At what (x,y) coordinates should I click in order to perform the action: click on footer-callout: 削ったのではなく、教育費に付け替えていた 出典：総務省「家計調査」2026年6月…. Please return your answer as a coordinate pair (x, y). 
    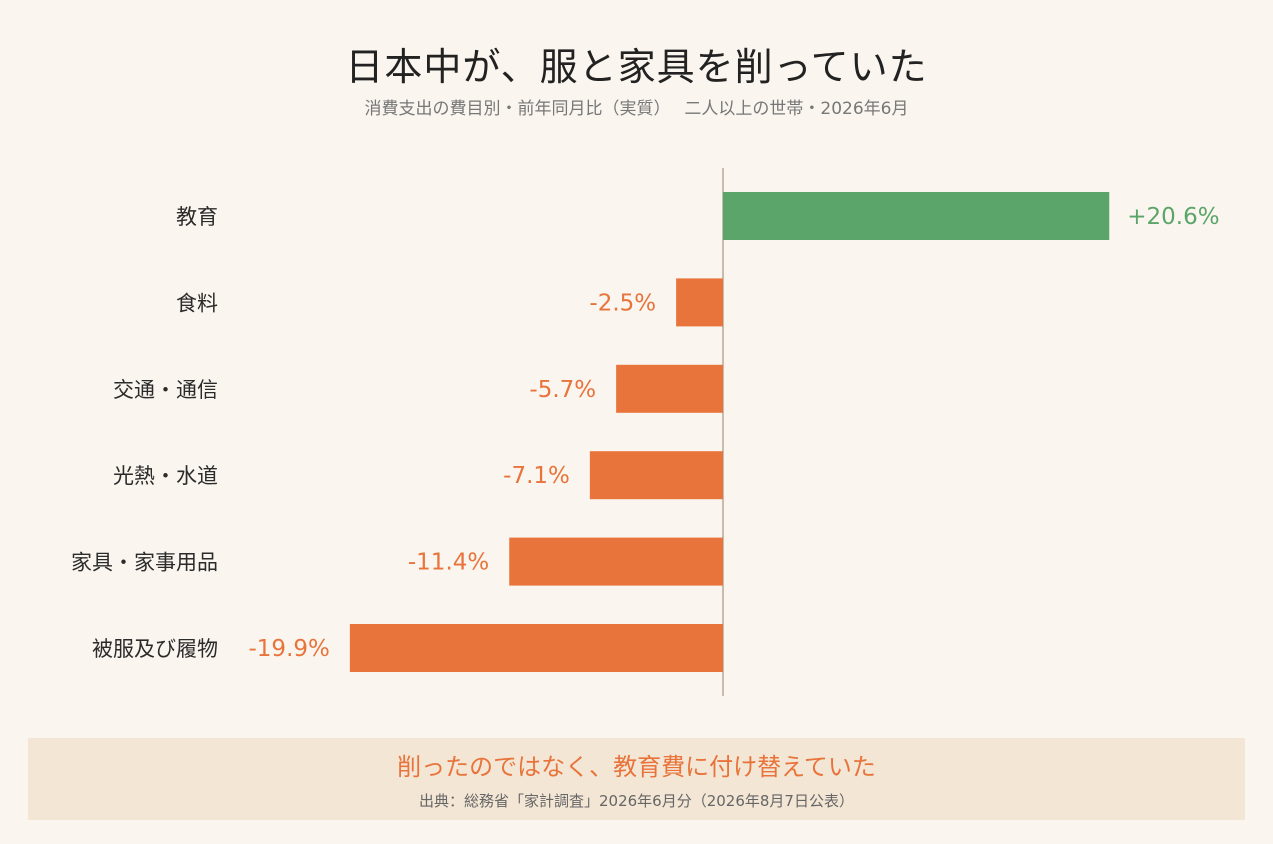
    Looking at the image, I should click on (636, 779).